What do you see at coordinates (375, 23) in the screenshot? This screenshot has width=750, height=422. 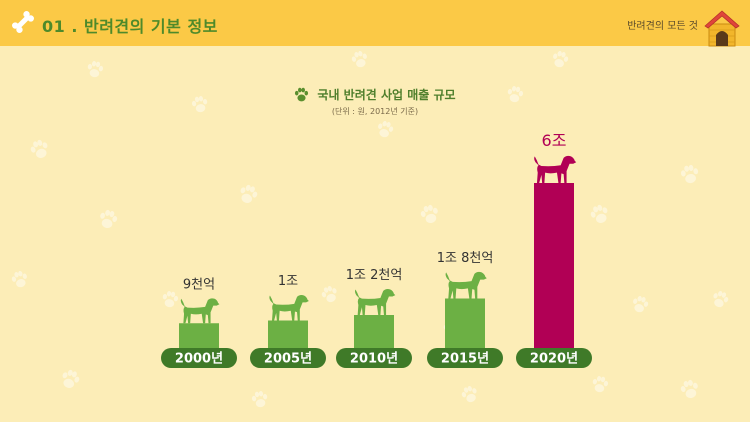 I see `header-bar: 01 . 반려견의 기본 정보 반려견의 모든 것` at bounding box center [375, 23].